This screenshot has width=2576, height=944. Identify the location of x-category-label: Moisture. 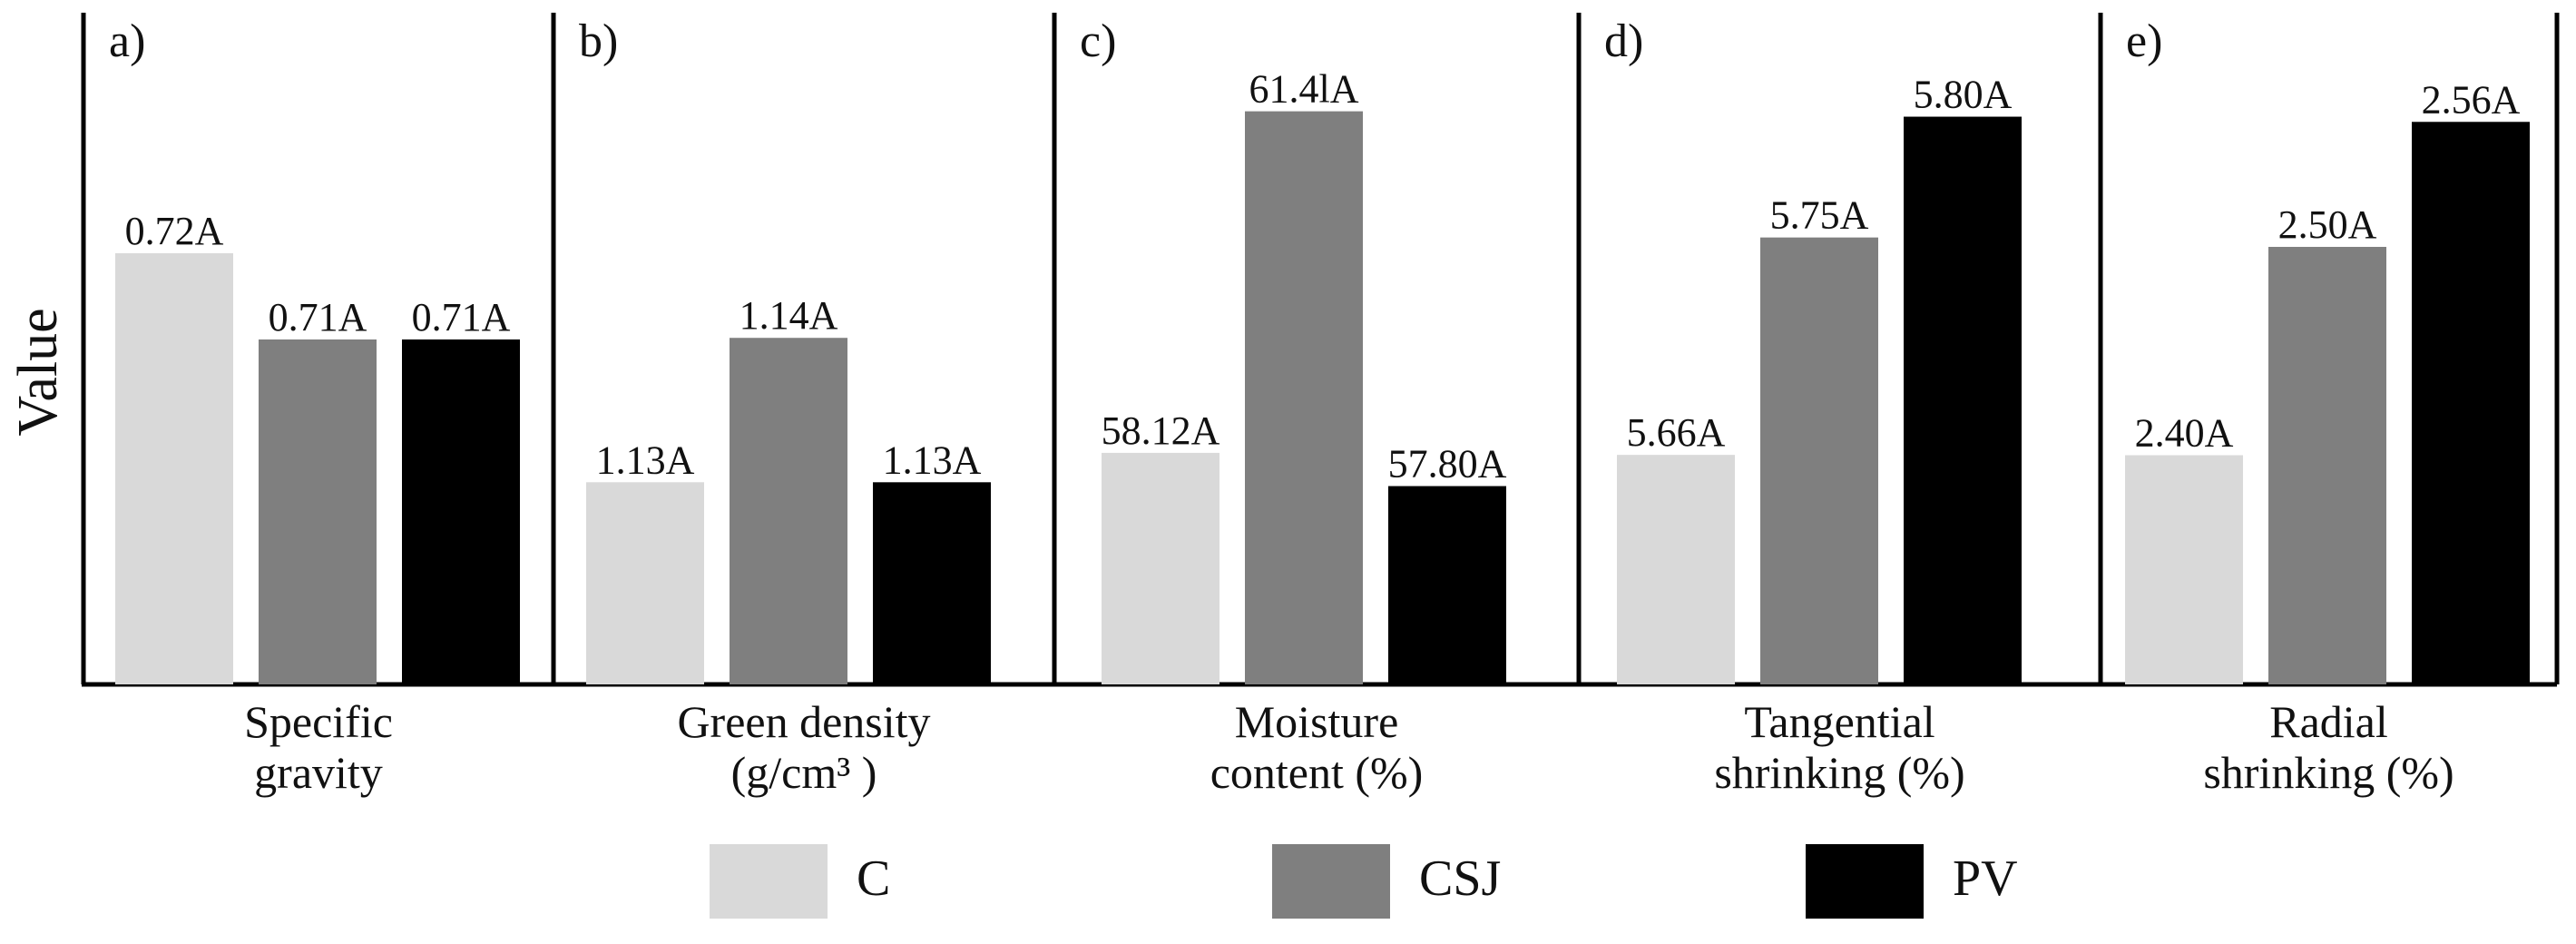
(1317, 721).